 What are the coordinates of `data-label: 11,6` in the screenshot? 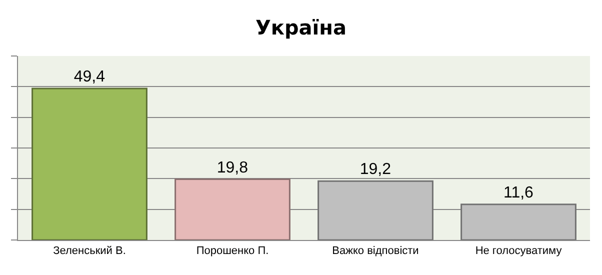 It's located at (518, 193).